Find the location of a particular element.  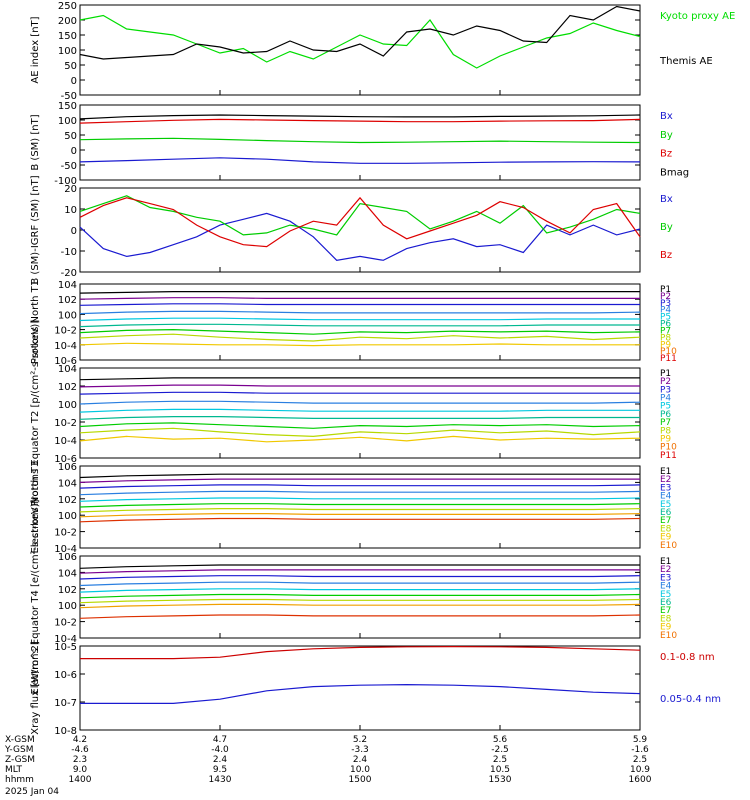

y-tick-label: 106 is located at coordinates (67, 557).